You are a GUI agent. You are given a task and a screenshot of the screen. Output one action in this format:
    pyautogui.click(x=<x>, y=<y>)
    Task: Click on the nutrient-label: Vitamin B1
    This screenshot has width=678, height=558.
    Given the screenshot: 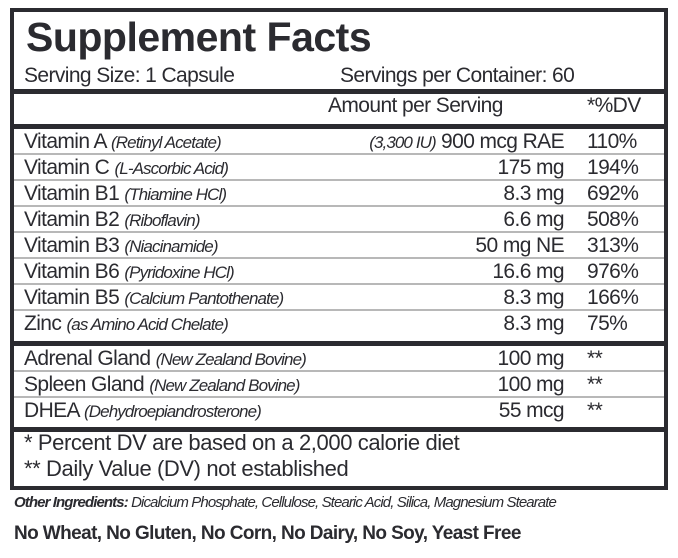 What is the action you would take?
    pyautogui.click(x=72, y=193)
    